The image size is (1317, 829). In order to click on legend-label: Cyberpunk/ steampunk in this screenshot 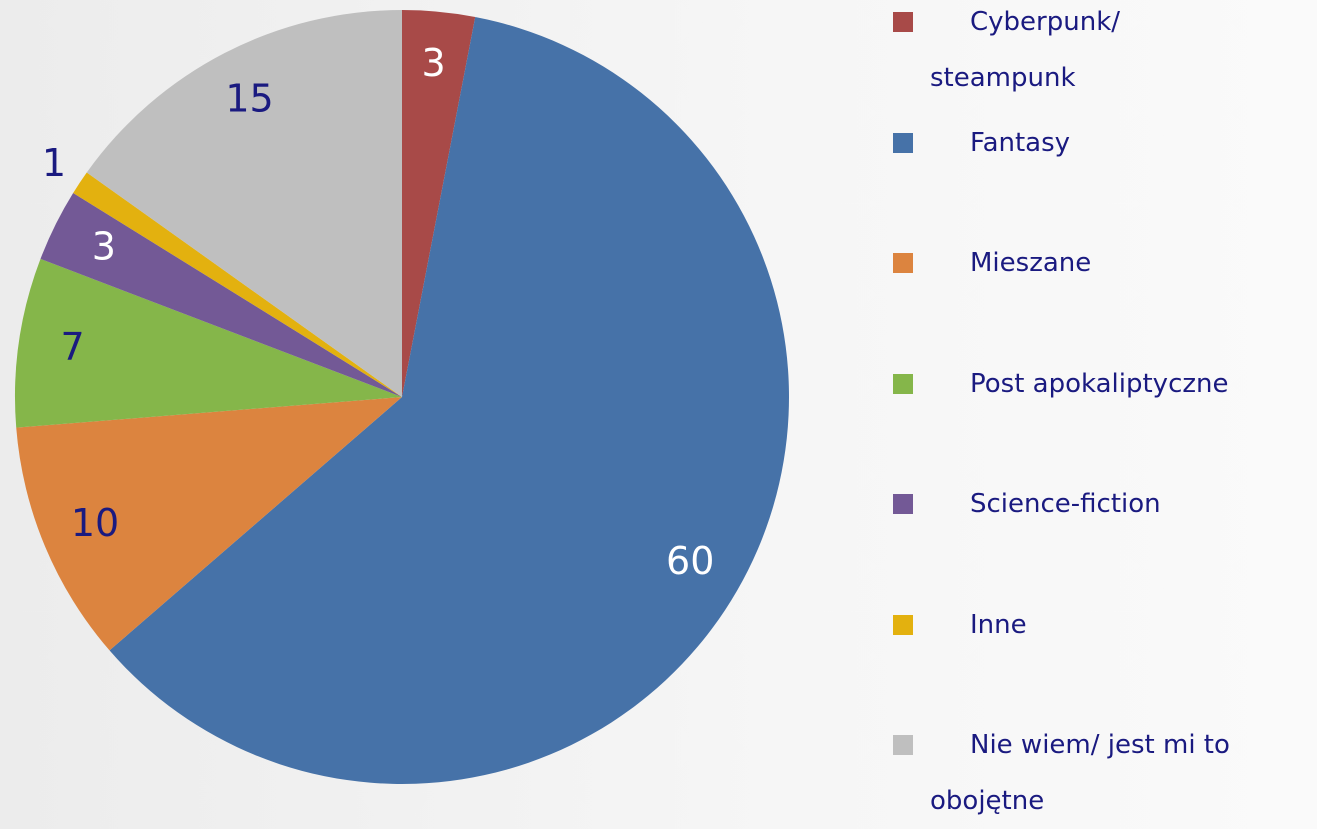, I will do `click(1025, 50)`.